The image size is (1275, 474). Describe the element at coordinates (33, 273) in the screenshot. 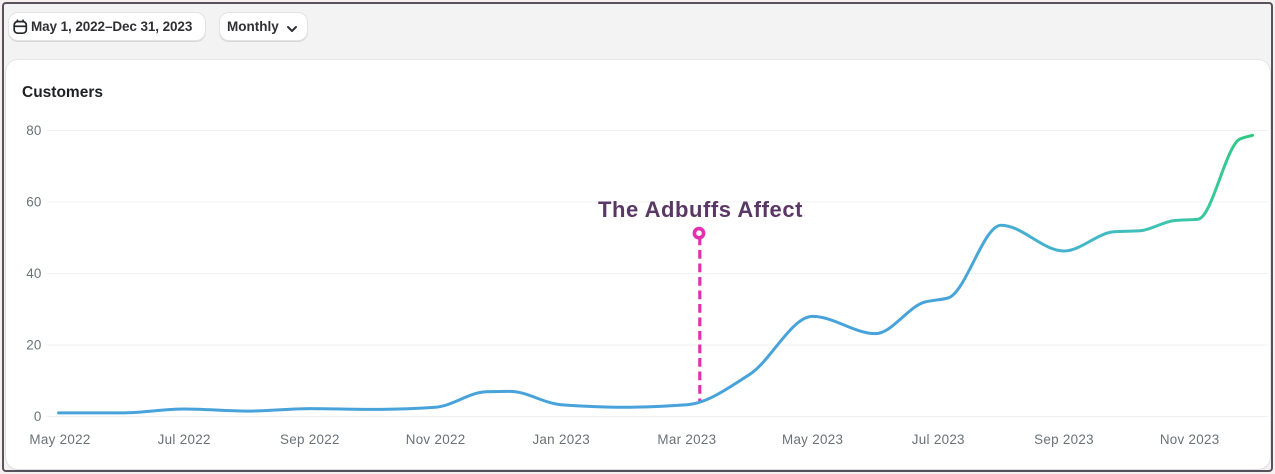

I see `svg-text: 40` at that location.